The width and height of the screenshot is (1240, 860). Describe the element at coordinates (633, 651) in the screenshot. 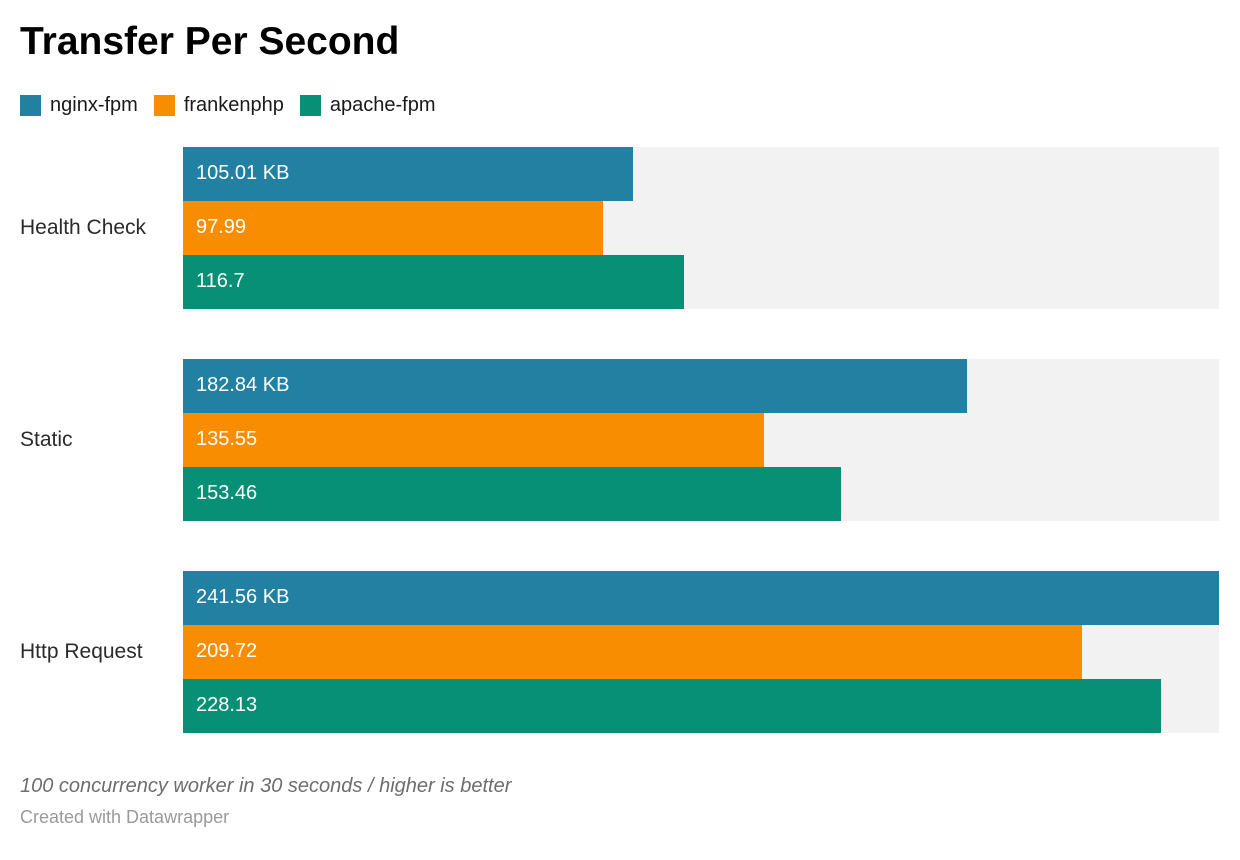

I see `bar-frankenphp: 209.72` at that location.